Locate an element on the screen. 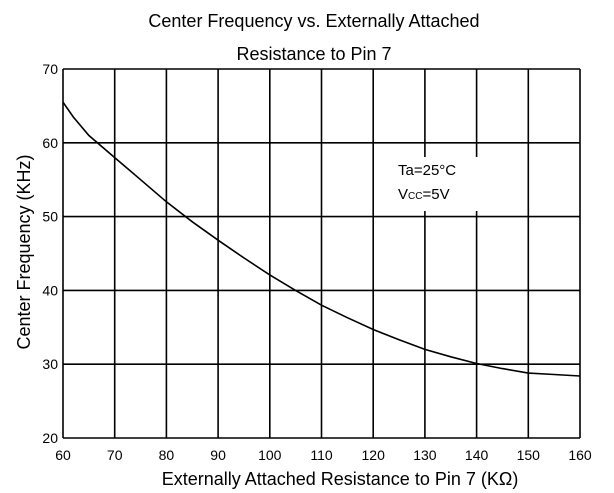 The width and height of the screenshot is (614, 493). y-axis-label: Center Frequency (KHz) is located at coordinates (24, 251).